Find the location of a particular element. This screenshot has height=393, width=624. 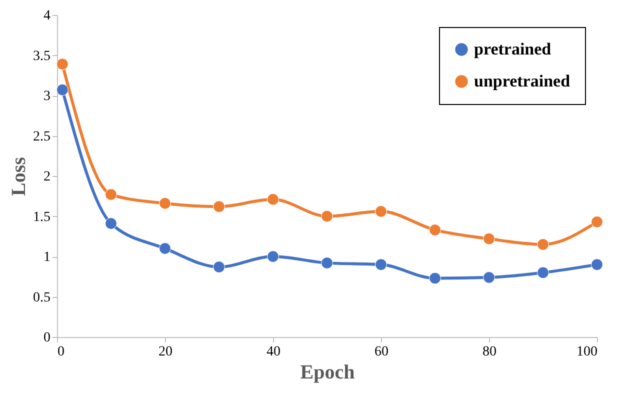

y-tick-label: 1 is located at coordinates (47, 257).